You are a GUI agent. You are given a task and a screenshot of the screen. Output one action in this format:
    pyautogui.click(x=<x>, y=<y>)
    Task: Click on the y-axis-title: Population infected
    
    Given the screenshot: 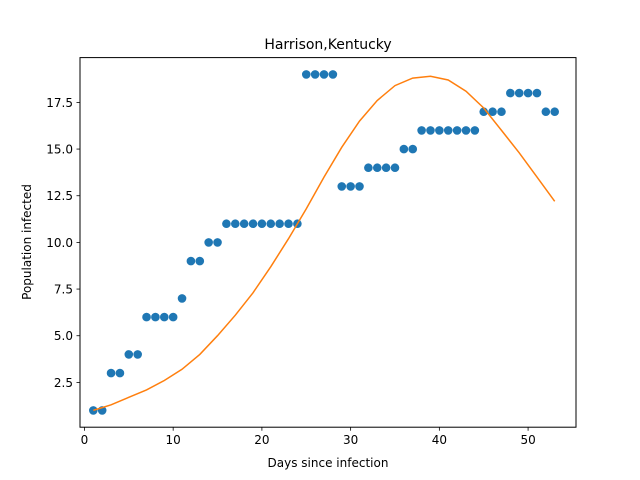 What is the action you would take?
    pyautogui.click(x=27, y=242)
    